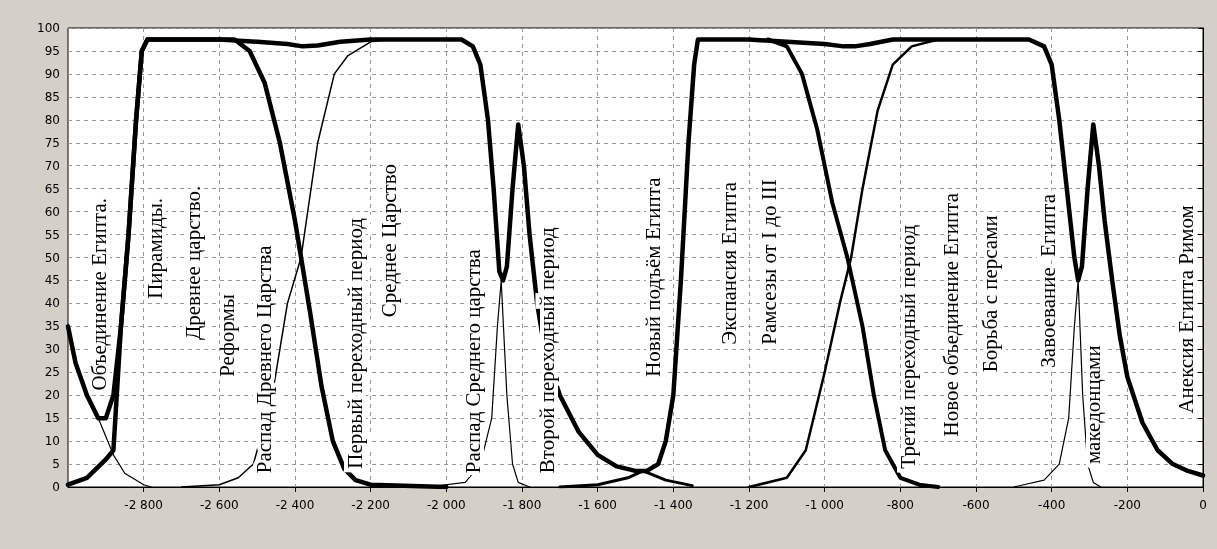 The width and height of the screenshot is (1217, 549). What do you see at coordinates (52, 96) in the screenshot?
I see `y-tick-label: 85` at bounding box center [52, 96].